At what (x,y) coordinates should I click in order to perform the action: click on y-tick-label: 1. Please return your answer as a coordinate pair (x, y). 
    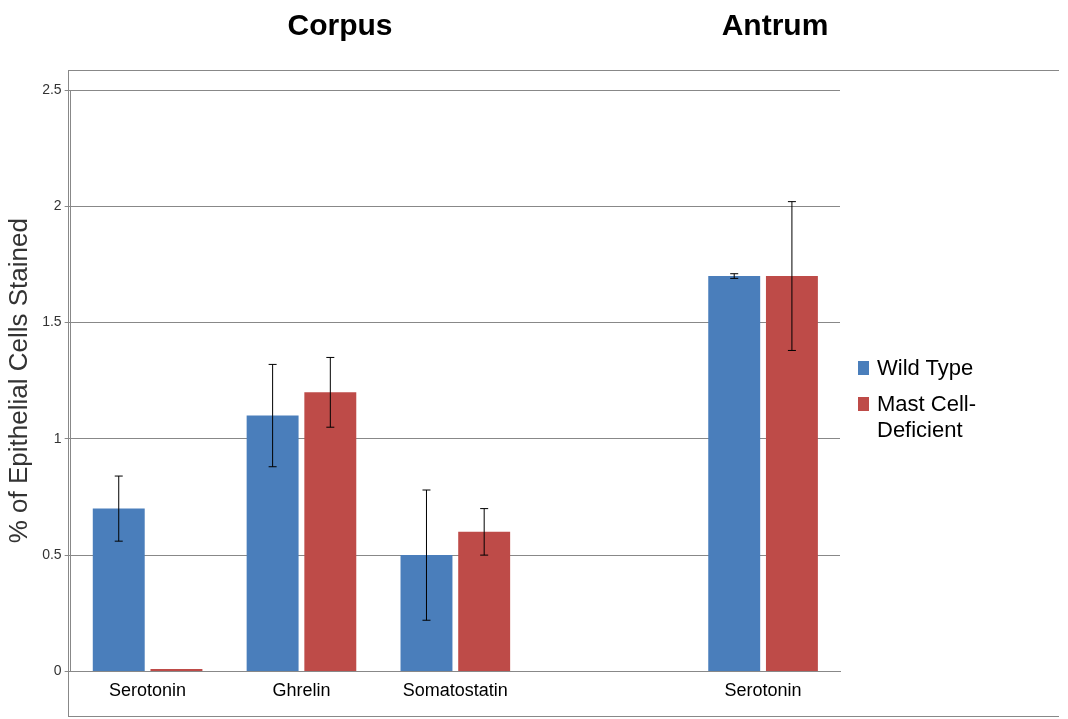
    Looking at the image, I should click on (57, 437).